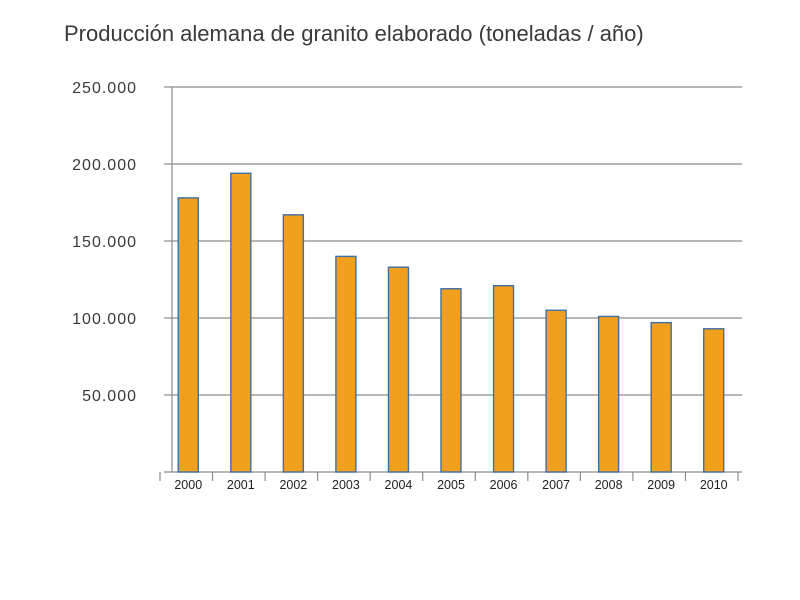 The width and height of the screenshot is (800, 600). Describe the element at coordinates (451, 485) in the screenshot. I see `x-tick-label: 2005` at that location.